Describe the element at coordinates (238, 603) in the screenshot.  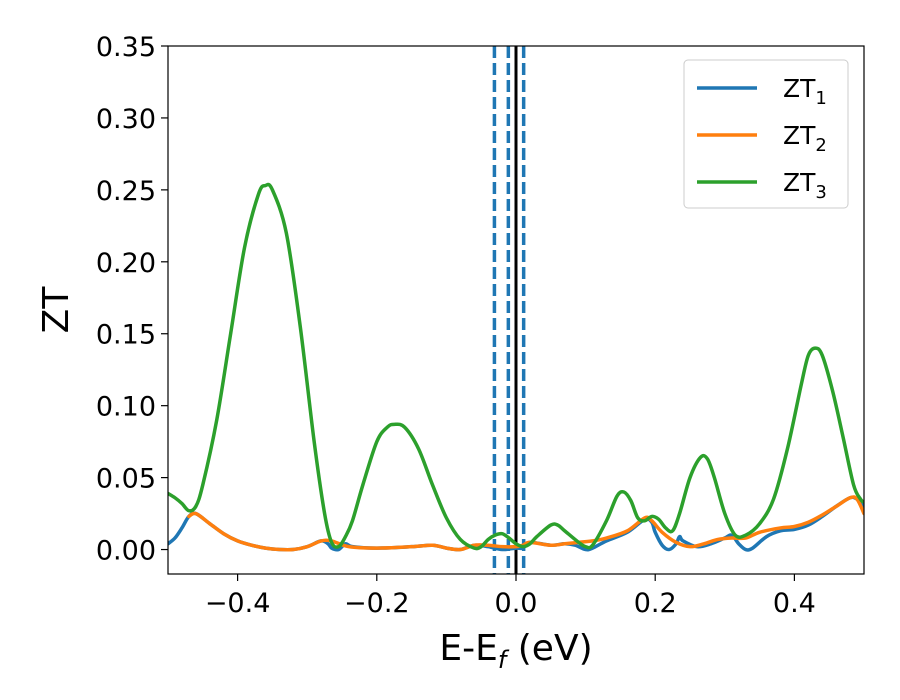
I see `x-tick-label: −0.4` at that location.